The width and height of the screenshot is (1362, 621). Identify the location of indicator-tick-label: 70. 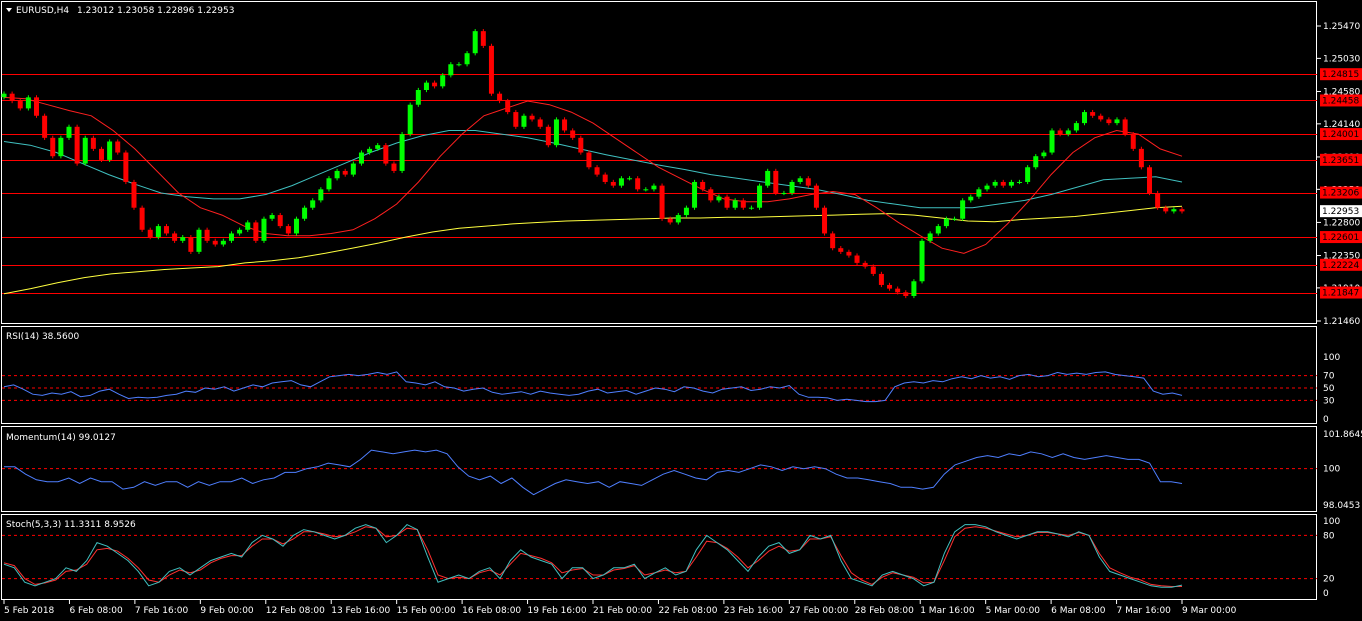
(1329, 377).